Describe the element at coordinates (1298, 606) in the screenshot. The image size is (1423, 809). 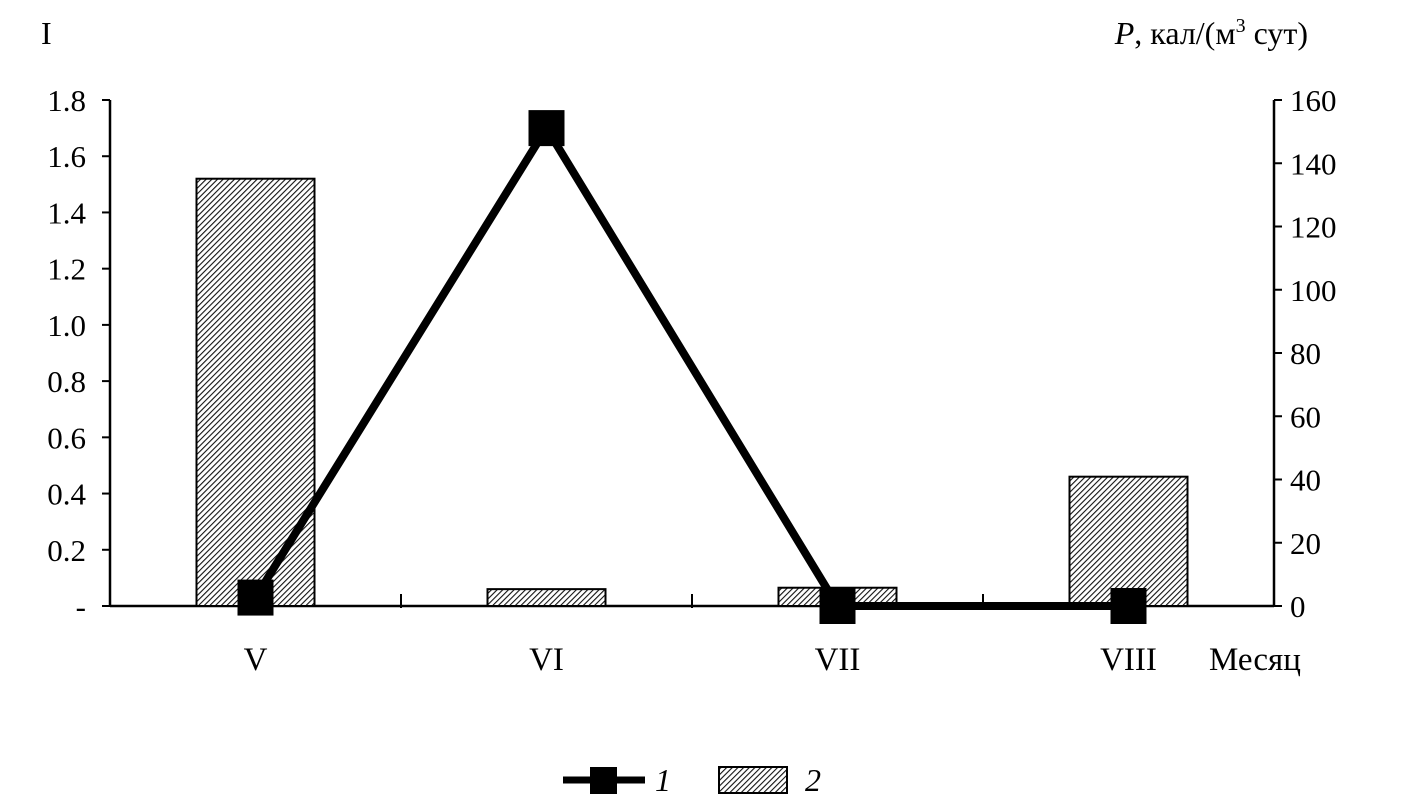
I see `right-tick-label: 0` at that location.